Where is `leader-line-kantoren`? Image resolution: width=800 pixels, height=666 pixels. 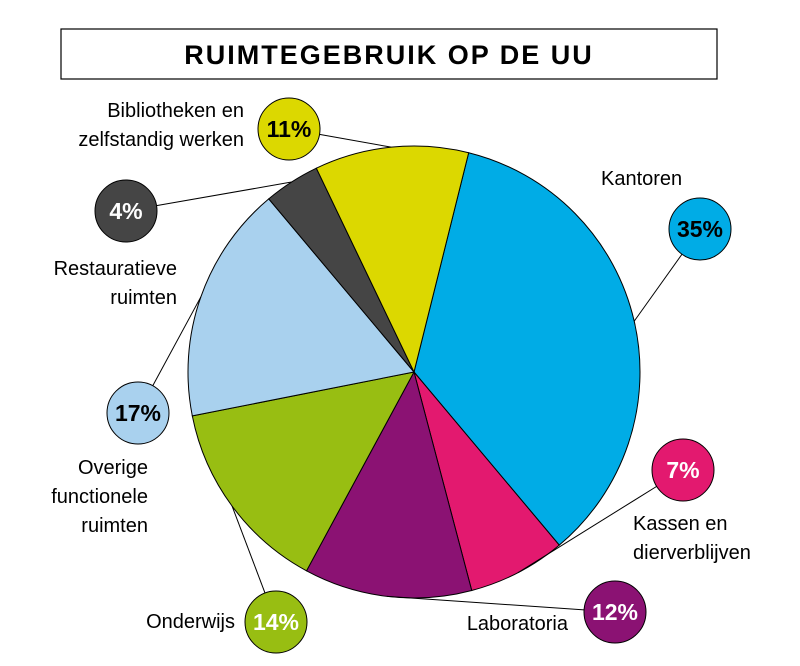
leader-line-kantoren is located at coordinates (658, 287).